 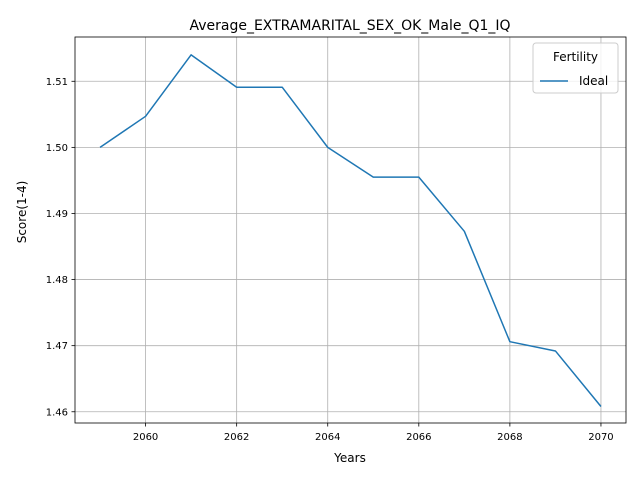 What do you see at coordinates (575, 68) in the screenshot?
I see `legend: Fertility Ideal` at bounding box center [575, 68].